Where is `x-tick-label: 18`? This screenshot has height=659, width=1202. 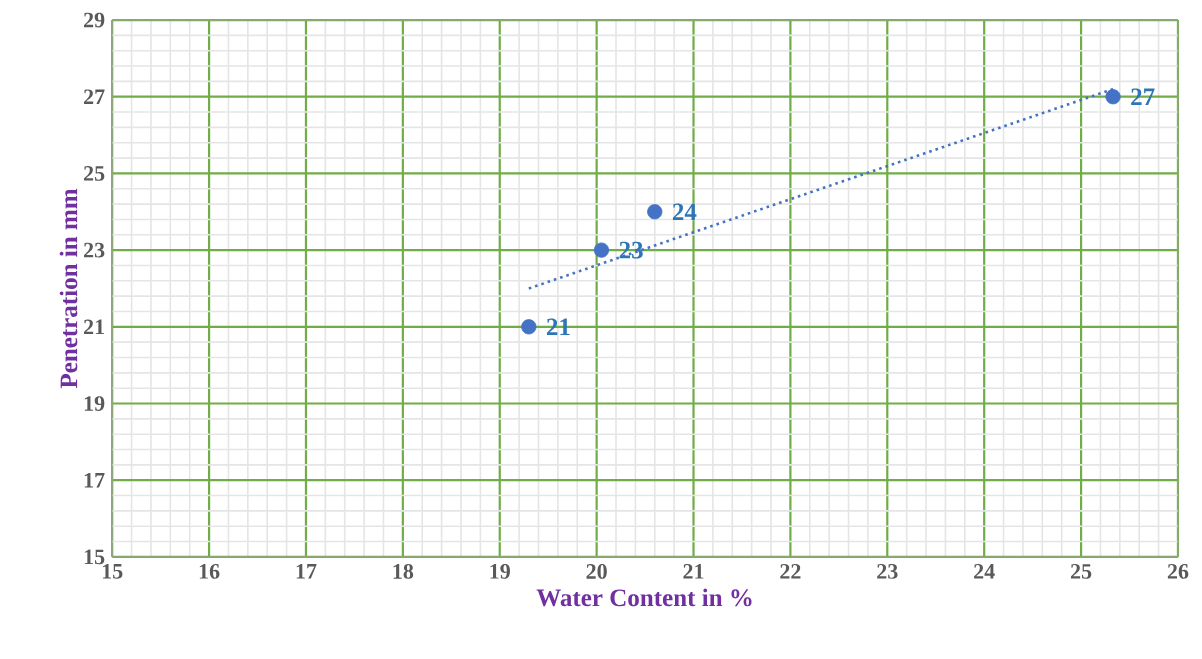
x-tick-label: 18 is located at coordinates (403, 571).